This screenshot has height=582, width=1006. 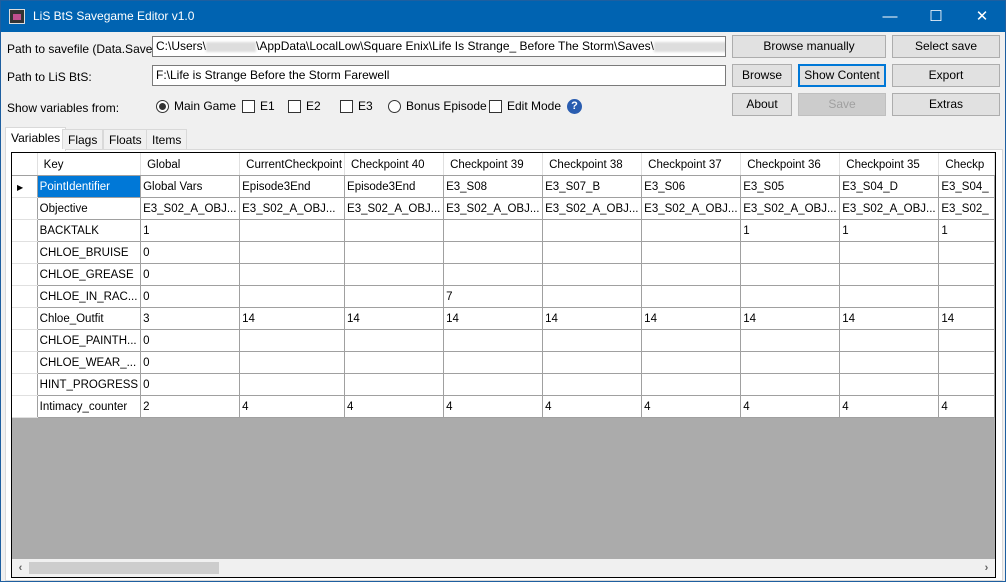 I want to click on bonus-episode-radio: Bonus Episode, so click(x=437, y=106).